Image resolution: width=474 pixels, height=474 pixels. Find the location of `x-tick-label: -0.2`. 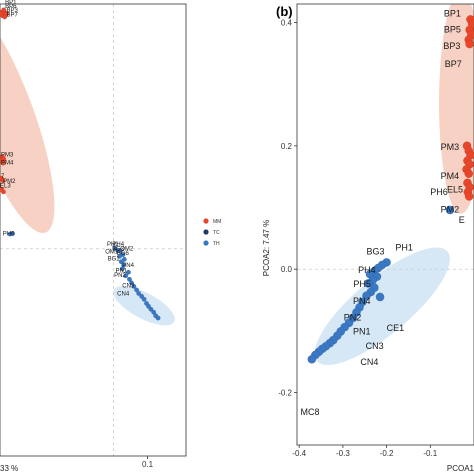

x-tick-label: -0.2 is located at coordinates (387, 453).